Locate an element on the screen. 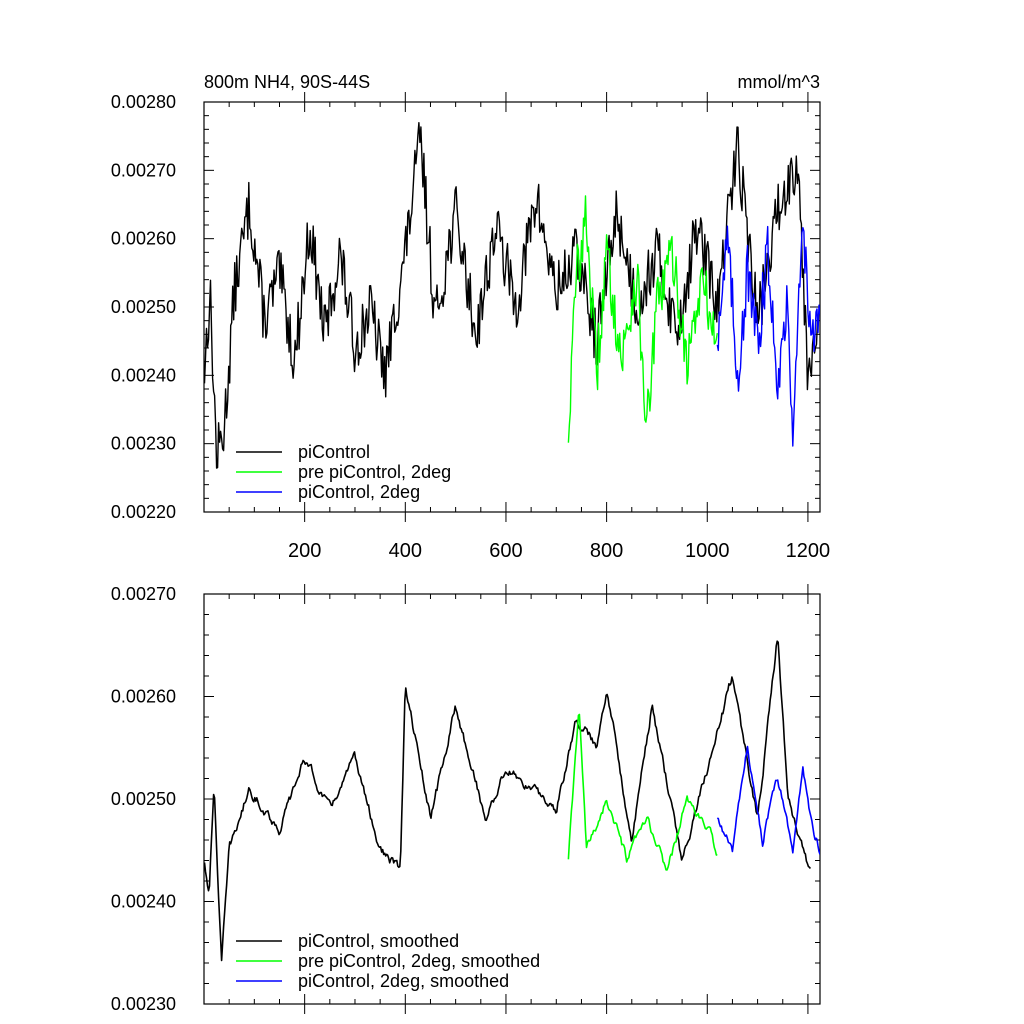 This screenshot has width=1024, height=1024. legend-label: piControl, smoothed is located at coordinates (378, 941).